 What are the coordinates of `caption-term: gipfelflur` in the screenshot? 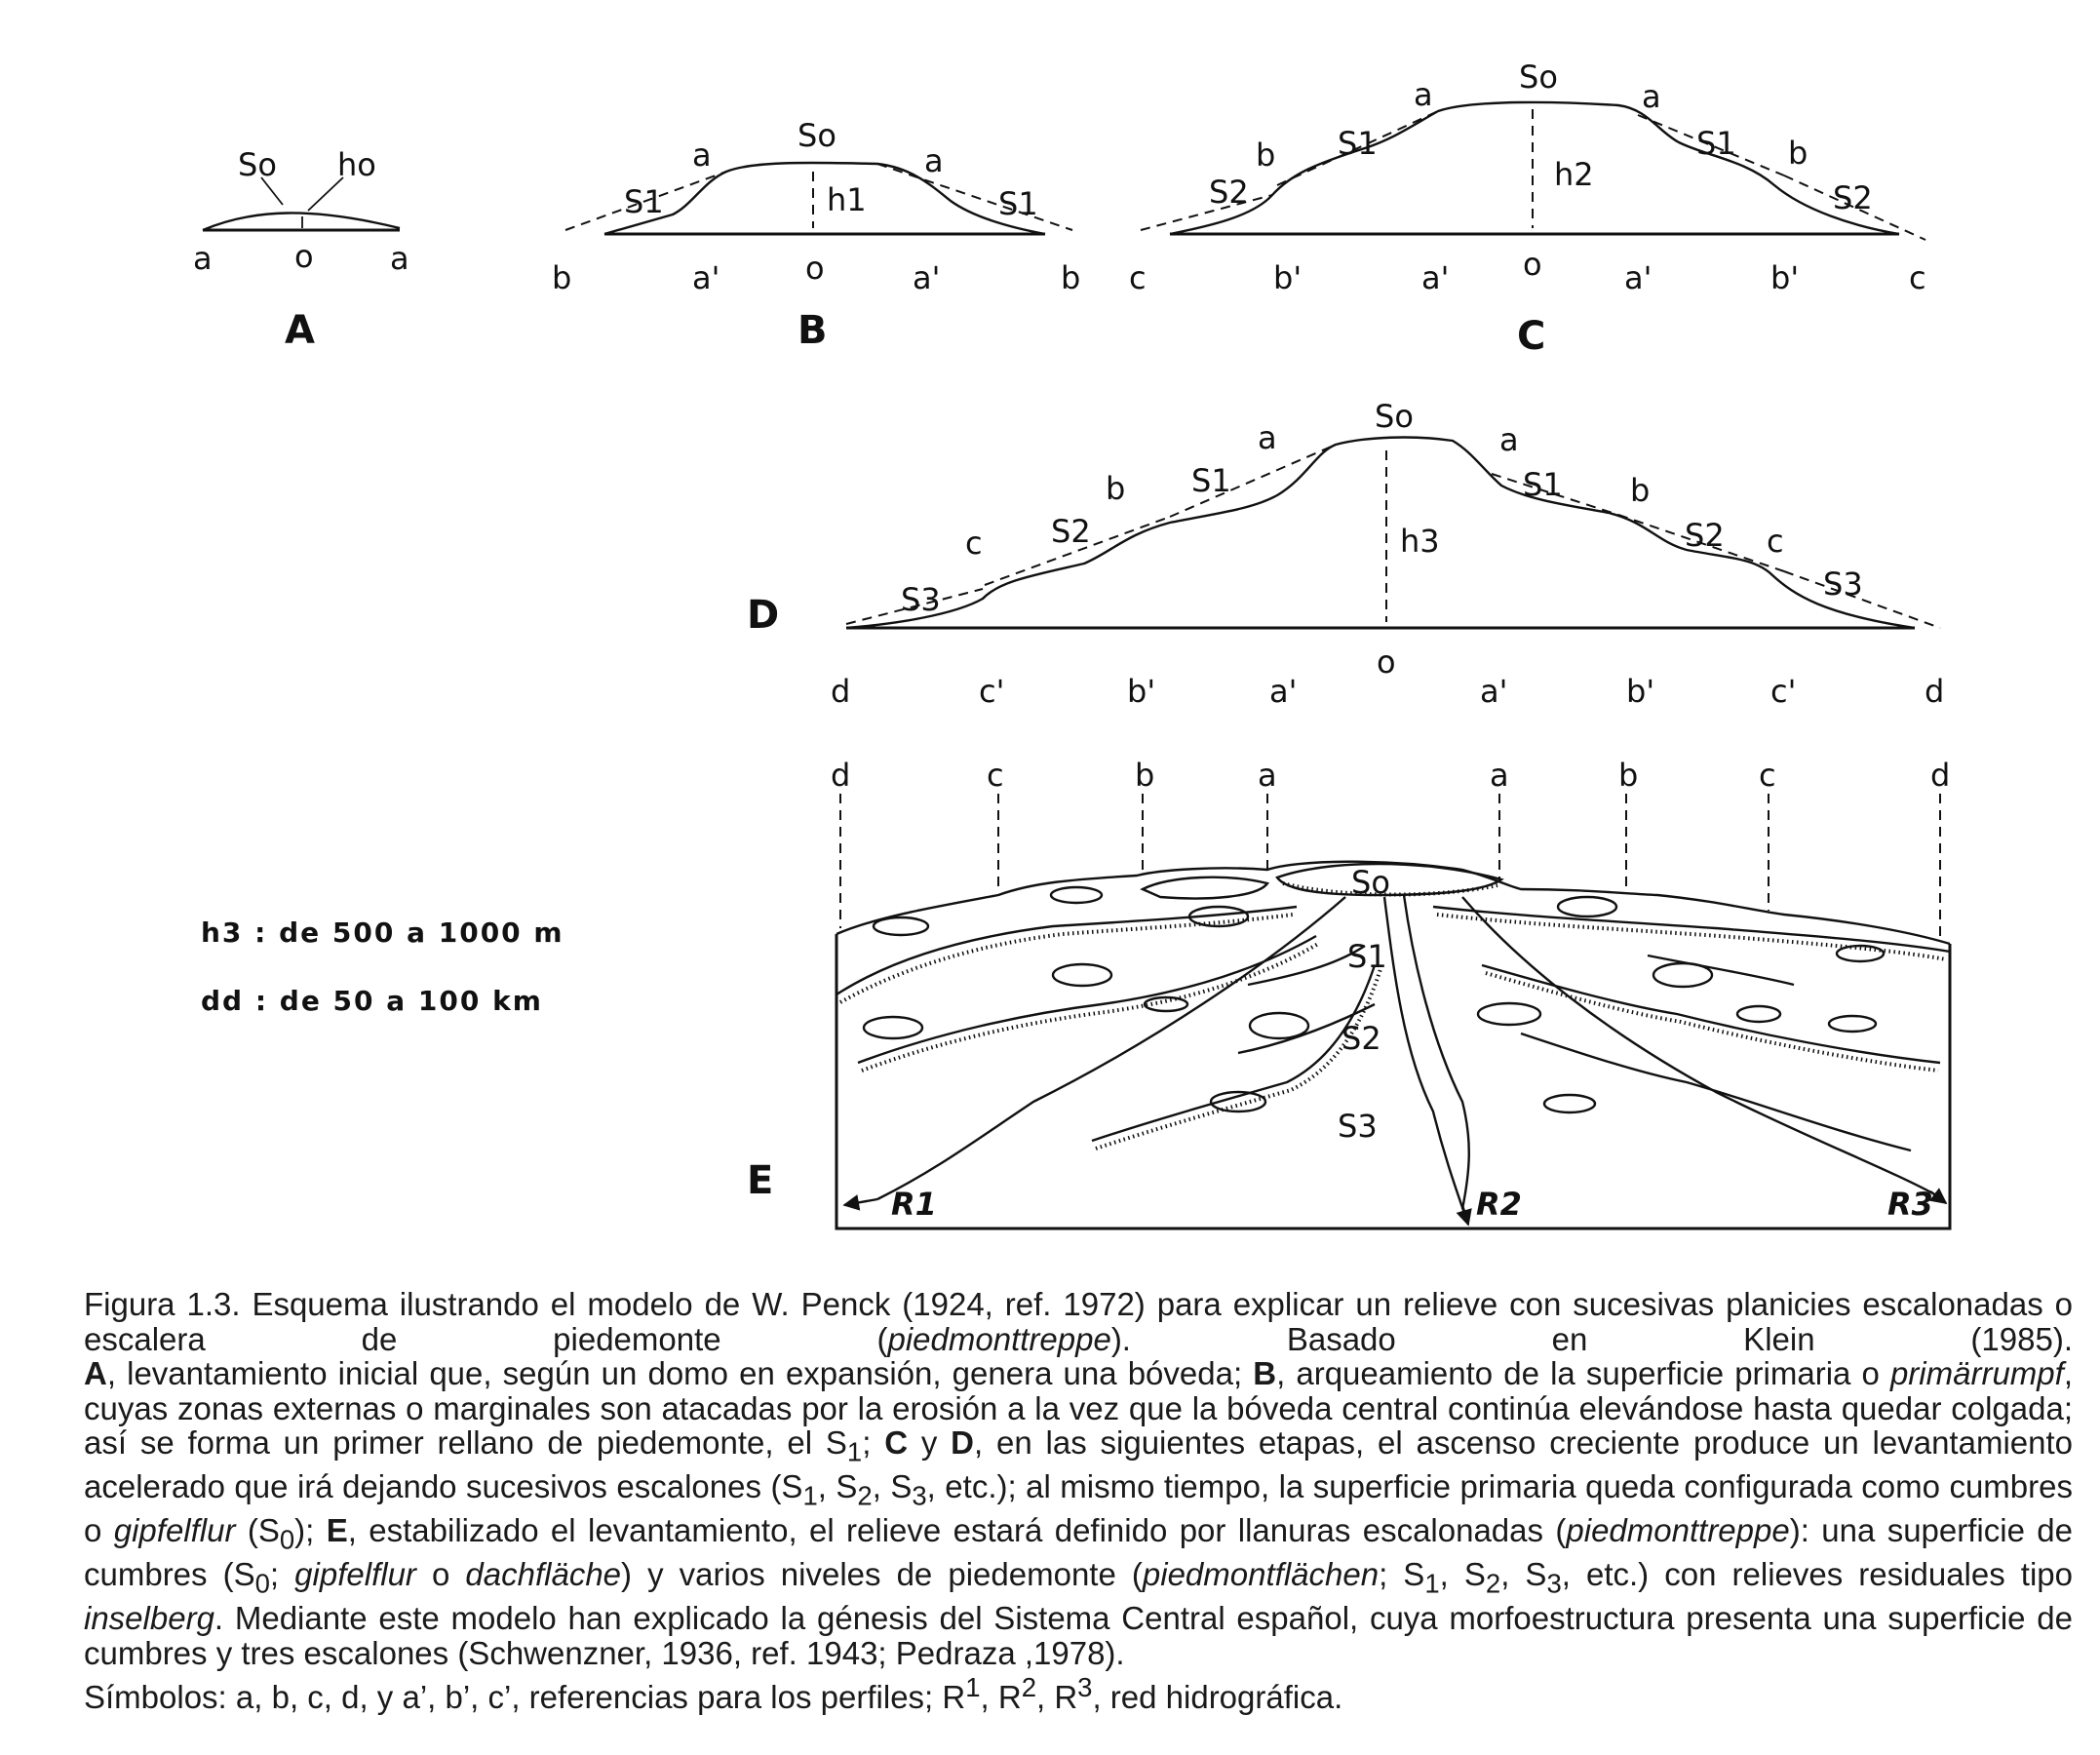 It's located at (355, 1574).